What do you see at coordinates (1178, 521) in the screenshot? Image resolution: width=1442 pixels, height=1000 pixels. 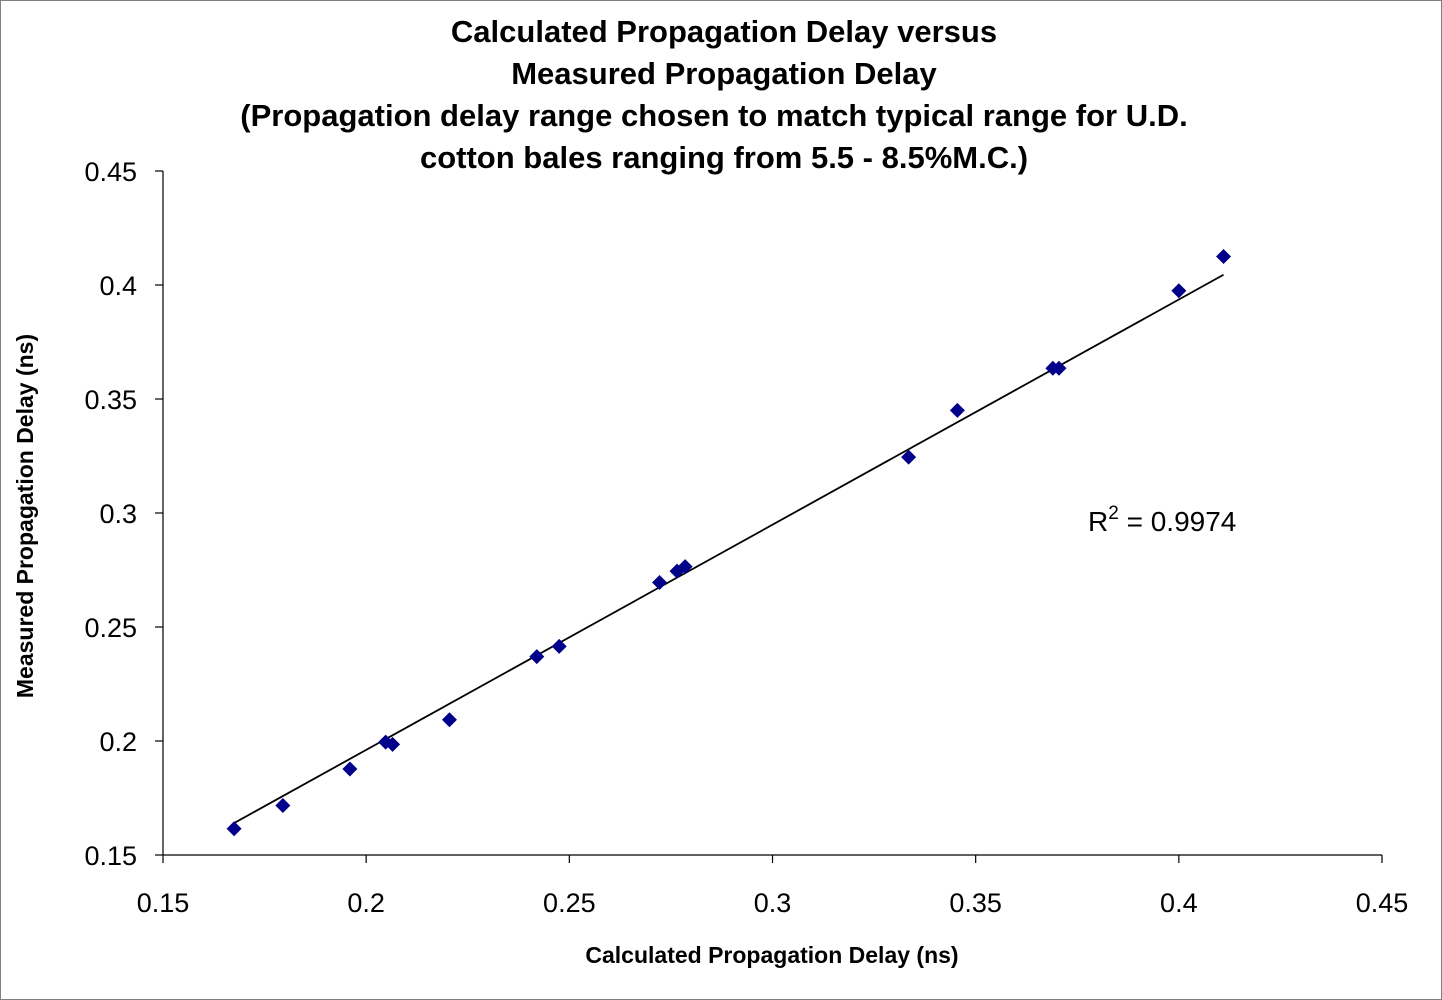 I see `r-squared-value: = 0.9974` at bounding box center [1178, 521].